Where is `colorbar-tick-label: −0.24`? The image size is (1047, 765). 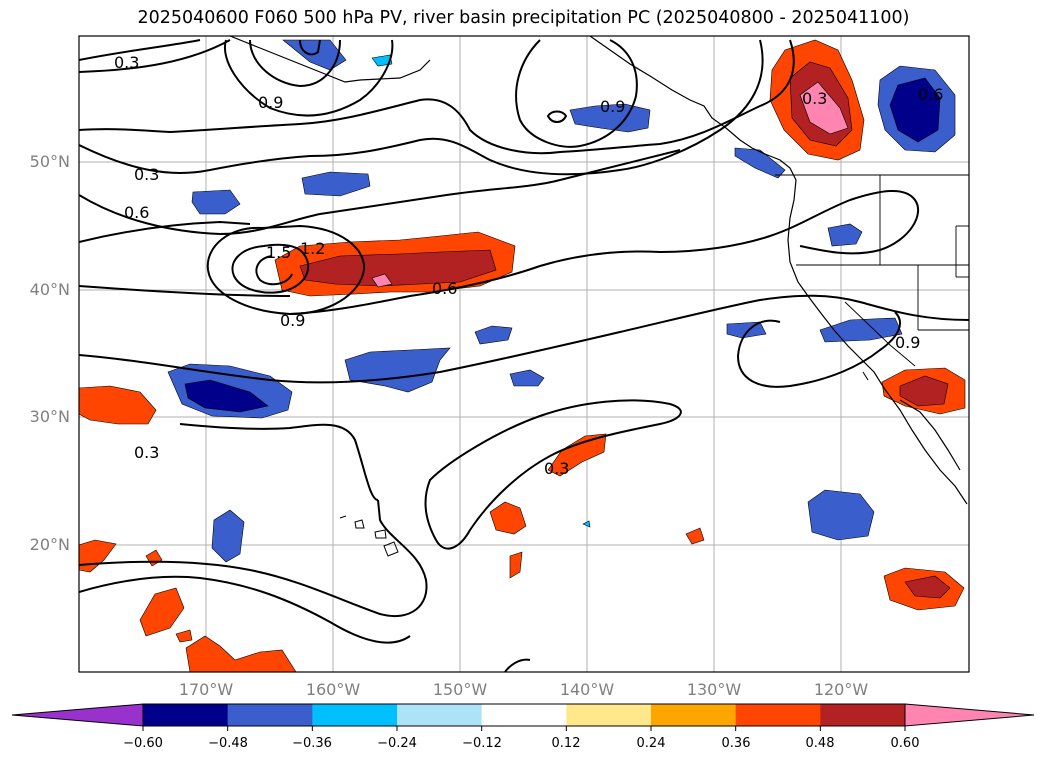
colorbar-tick-label: −0.24 is located at coordinates (397, 743).